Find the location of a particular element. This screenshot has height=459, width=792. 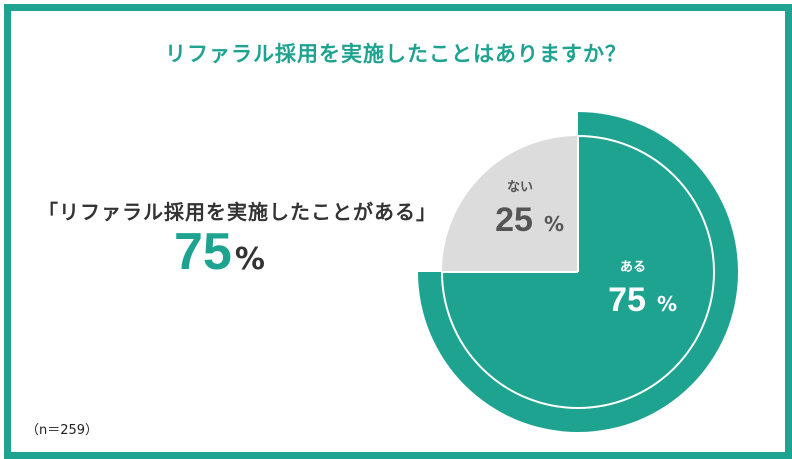

slice-value: 75 is located at coordinates (627, 300).